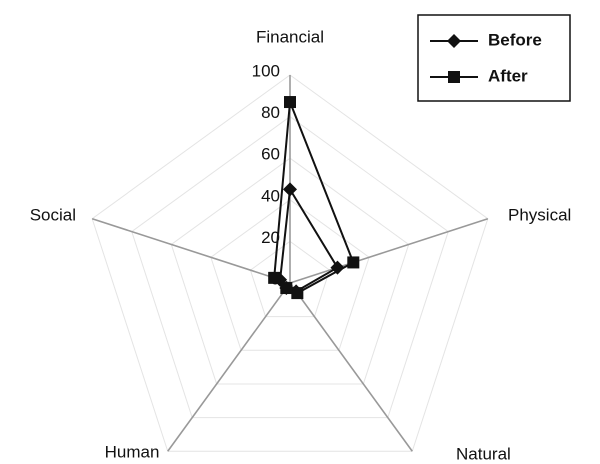  Describe the element at coordinates (290, 36) in the screenshot. I see `axis-label: Financial` at that location.